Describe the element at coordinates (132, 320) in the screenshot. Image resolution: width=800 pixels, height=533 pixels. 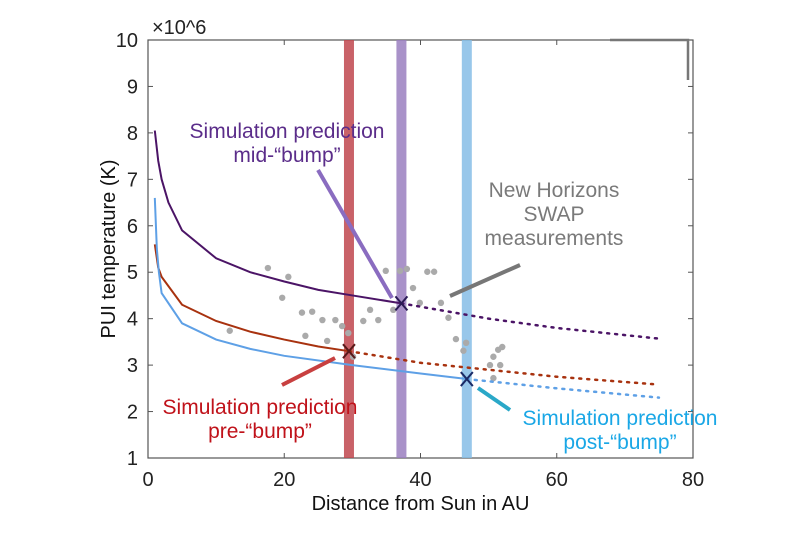
I see `y-tick-label: 4` at that location.